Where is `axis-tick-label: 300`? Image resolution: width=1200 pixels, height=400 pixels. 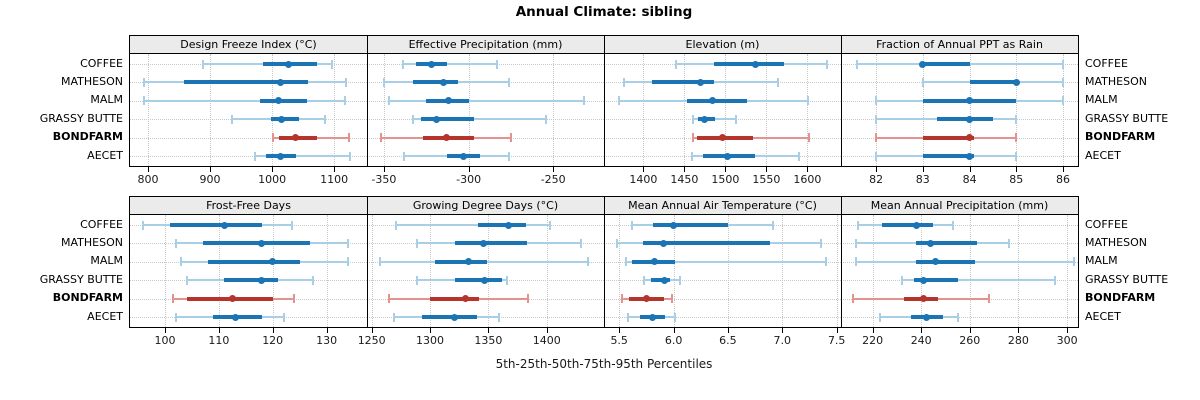
axis-tick-label: 300 is located at coordinates (1067, 340).